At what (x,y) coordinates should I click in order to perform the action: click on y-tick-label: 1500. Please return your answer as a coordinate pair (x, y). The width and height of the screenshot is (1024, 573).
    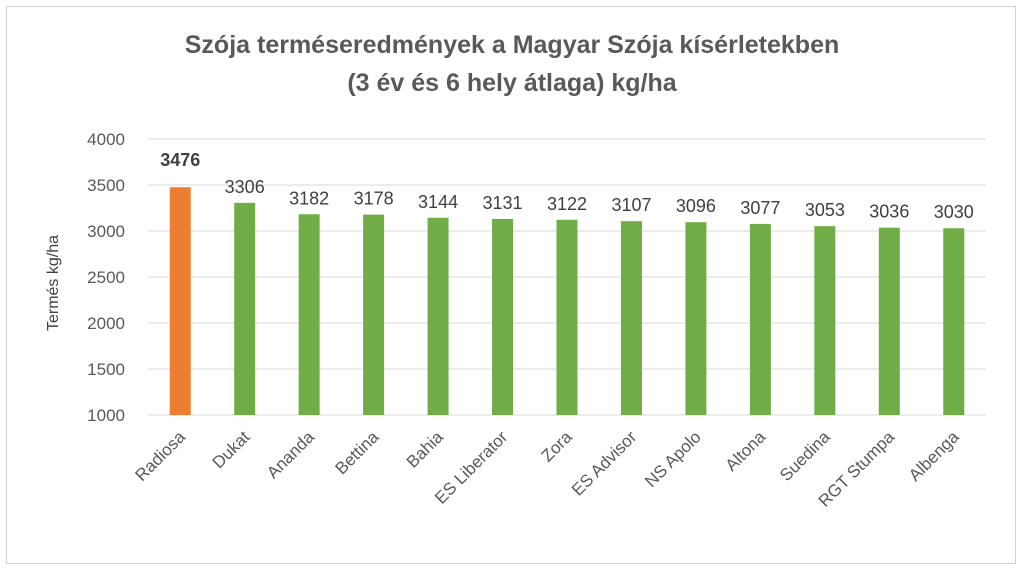
    Looking at the image, I should click on (106, 369).